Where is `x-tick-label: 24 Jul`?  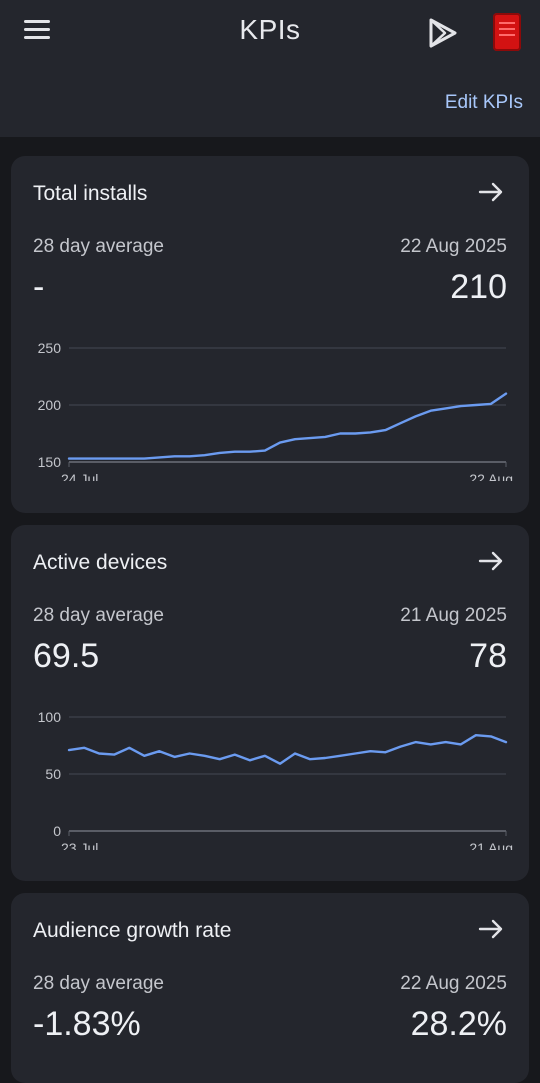
x-tick-label: 24 Jul is located at coordinates (79, 476).